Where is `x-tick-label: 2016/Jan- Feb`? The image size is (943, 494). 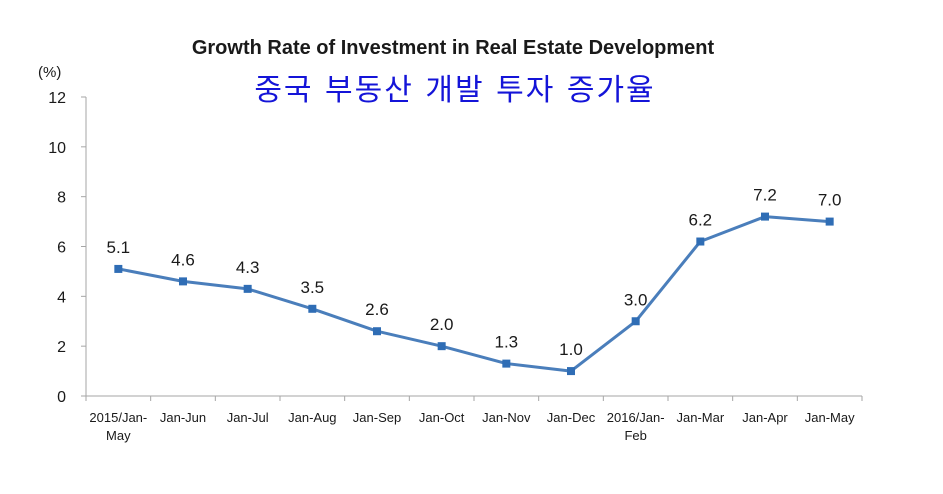 x-tick-label: 2016/Jan- Feb is located at coordinates (636, 426).